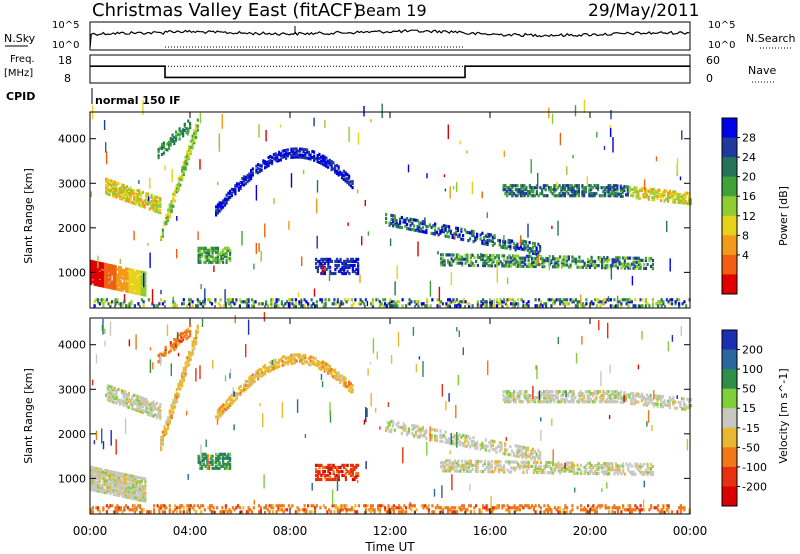 This screenshot has height=554, width=800. What do you see at coordinates (20, 96) in the screenshot?
I see `cpid-label: CPID` at bounding box center [20, 96].